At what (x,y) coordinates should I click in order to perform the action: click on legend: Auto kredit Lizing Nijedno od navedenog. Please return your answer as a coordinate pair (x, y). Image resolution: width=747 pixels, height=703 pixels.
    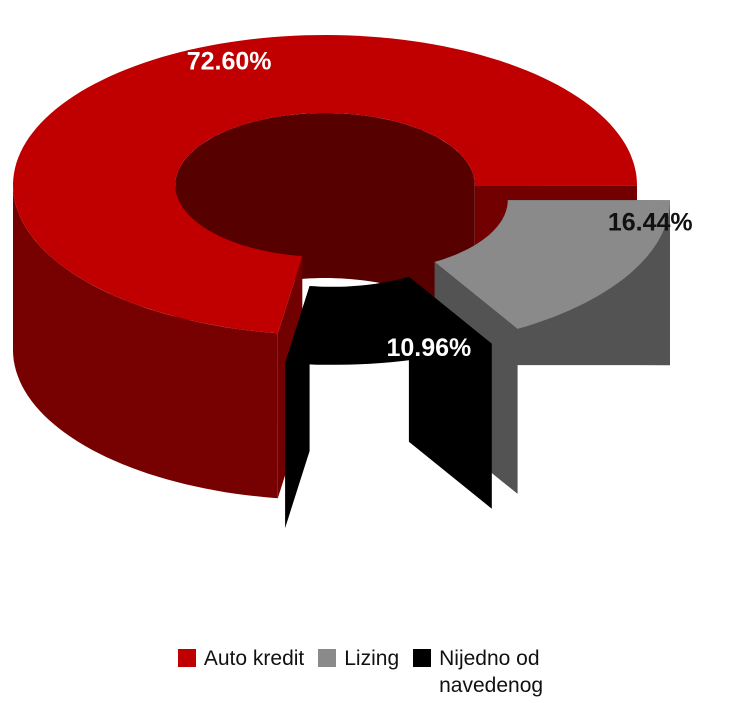
    Looking at the image, I should click on (373, 672).